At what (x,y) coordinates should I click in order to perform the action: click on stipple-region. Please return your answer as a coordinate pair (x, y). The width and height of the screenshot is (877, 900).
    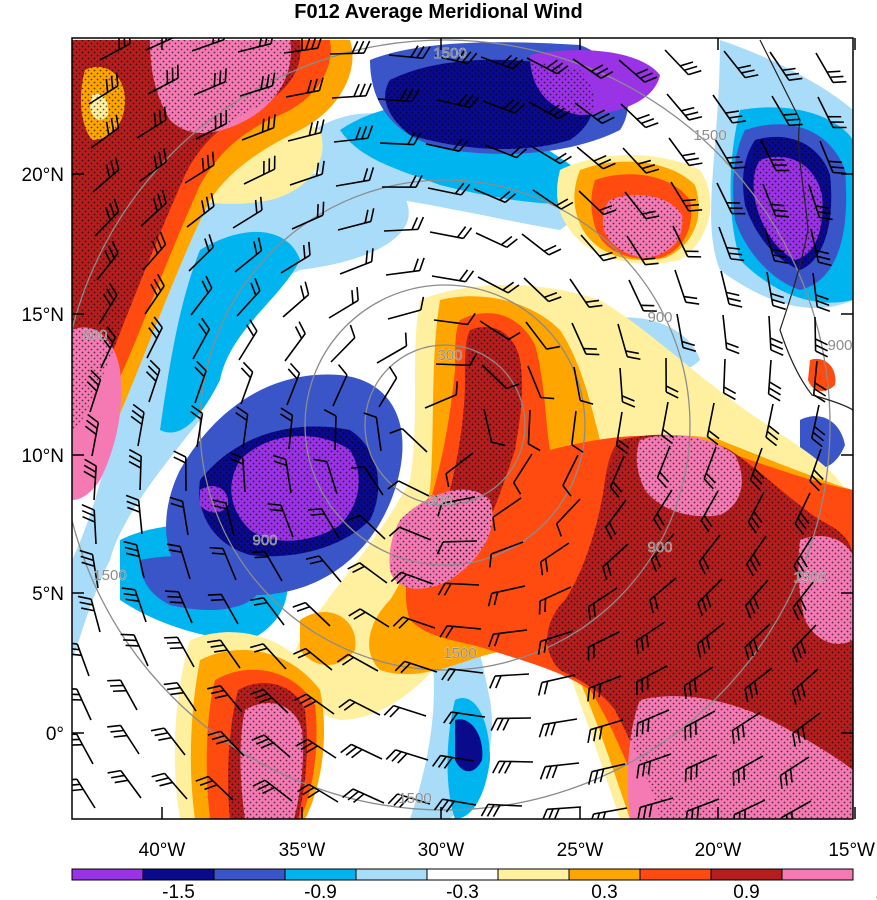
    Looking at the image, I should click on (441, 539).